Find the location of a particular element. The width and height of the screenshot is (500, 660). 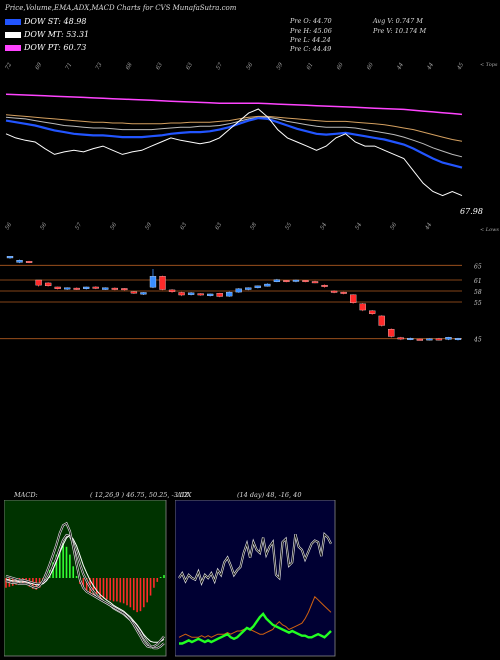

legend-label-pt: DOW PT: 60.73 is located at coordinates (55, 47).